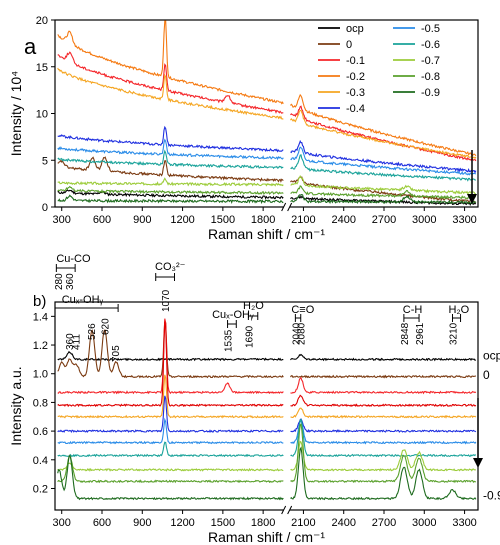  I want to click on series-label-minus-0p9: -0.9, so click(491, 496).